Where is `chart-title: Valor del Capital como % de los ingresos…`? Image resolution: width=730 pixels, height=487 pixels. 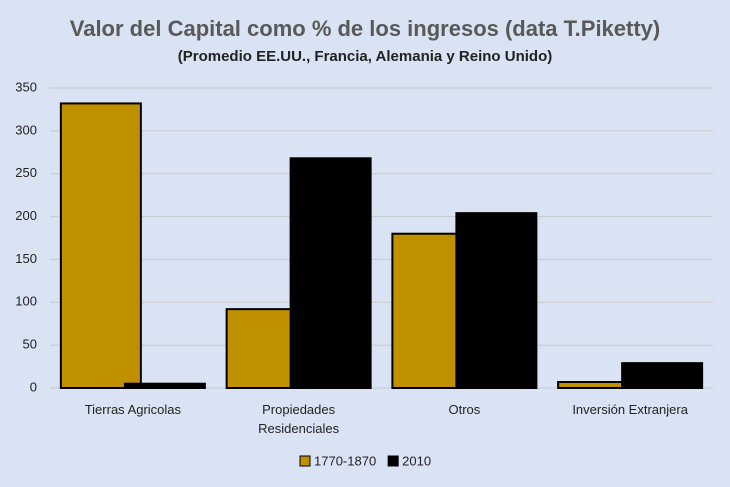 chart-title: Valor del Capital como % de los ingresos… is located at coordinates (365, 28).